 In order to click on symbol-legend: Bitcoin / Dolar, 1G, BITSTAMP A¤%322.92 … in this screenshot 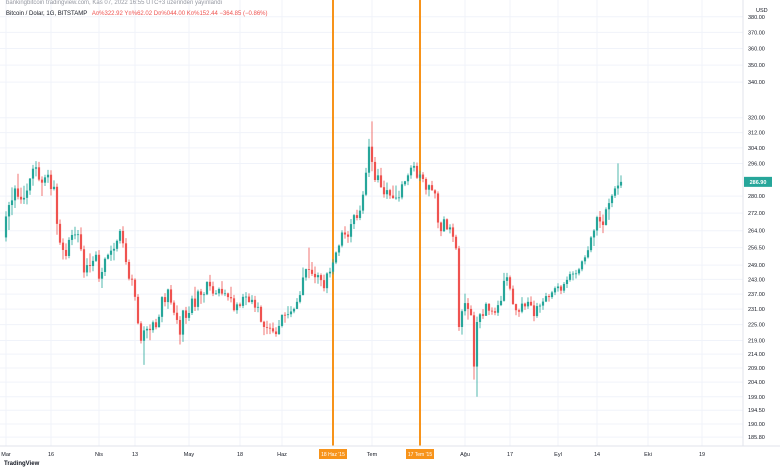, I will do `click(137, 14)`.